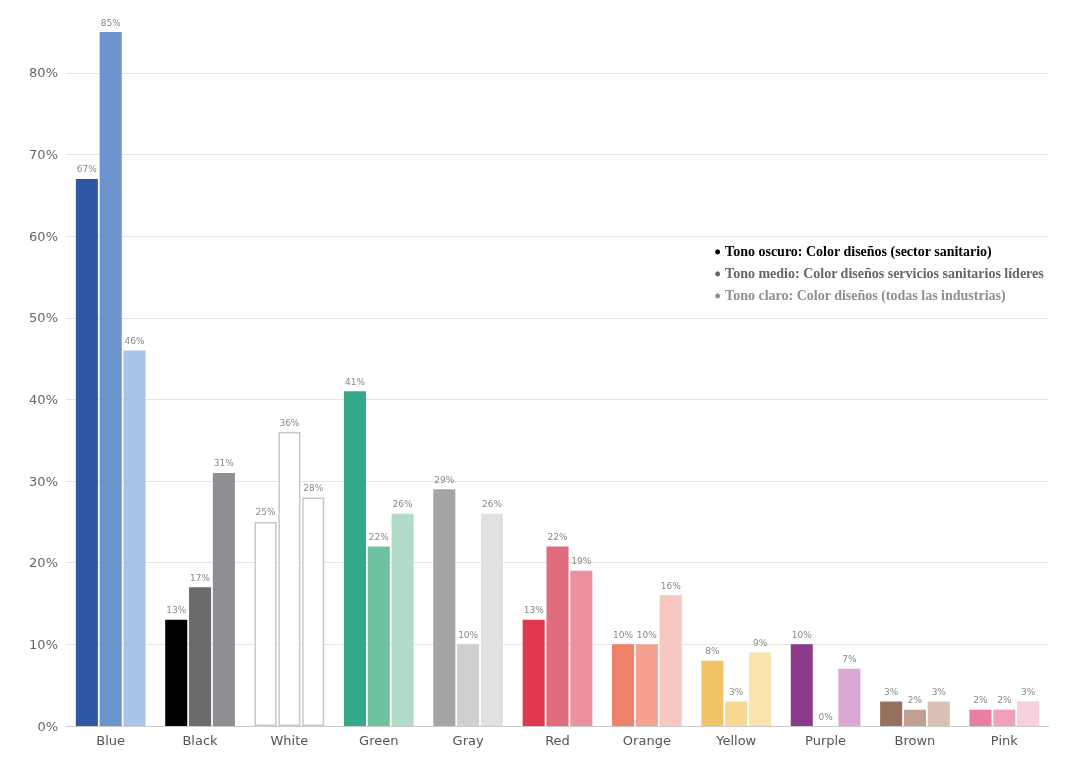 This screenshot has width=1067, height=764. What do you see at coordinates (43, 318) in the screenshot?
I see `y-tick-label: 50%` at bounding box center [43, 318].